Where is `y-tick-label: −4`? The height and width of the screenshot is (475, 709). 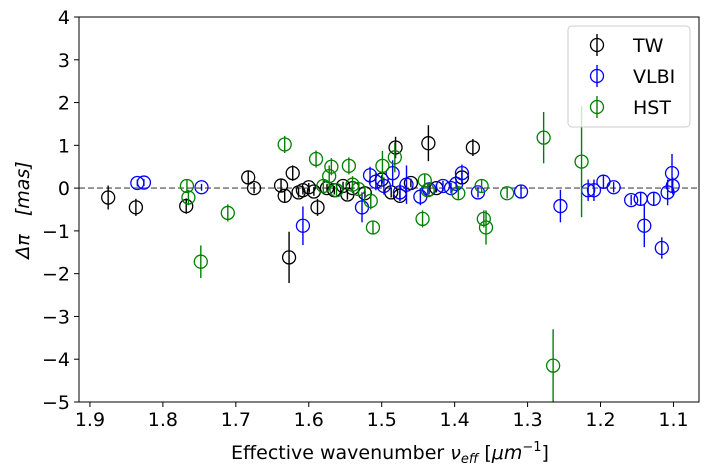 y-tick-label: −4 is located at coordinates (56, 360).